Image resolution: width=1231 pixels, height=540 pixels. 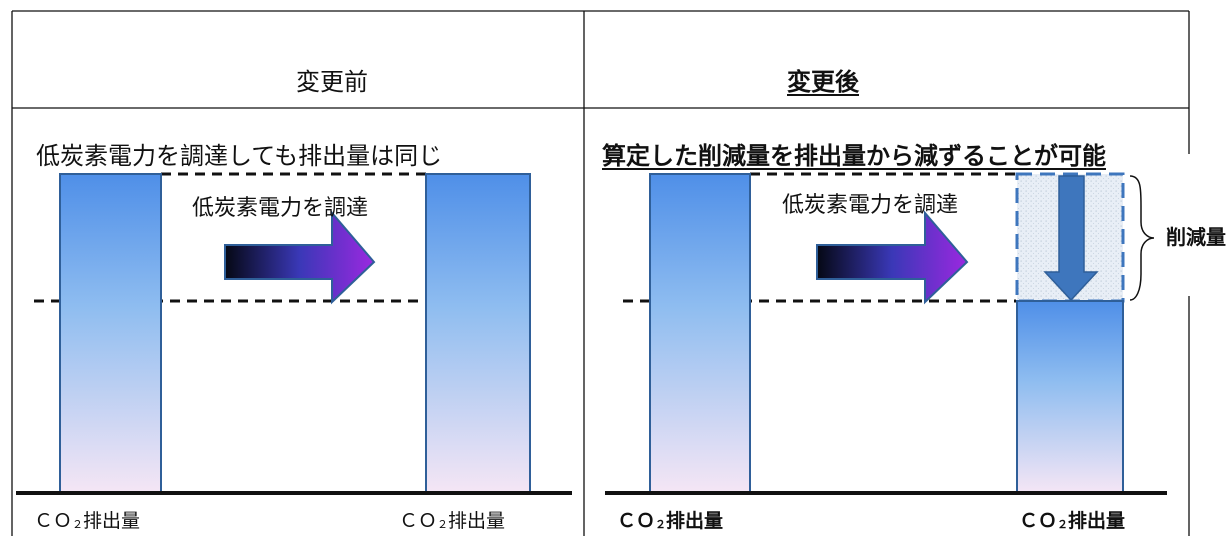 I want to click on left-second-co2-subscript: ２, so click(x=443, y=524).